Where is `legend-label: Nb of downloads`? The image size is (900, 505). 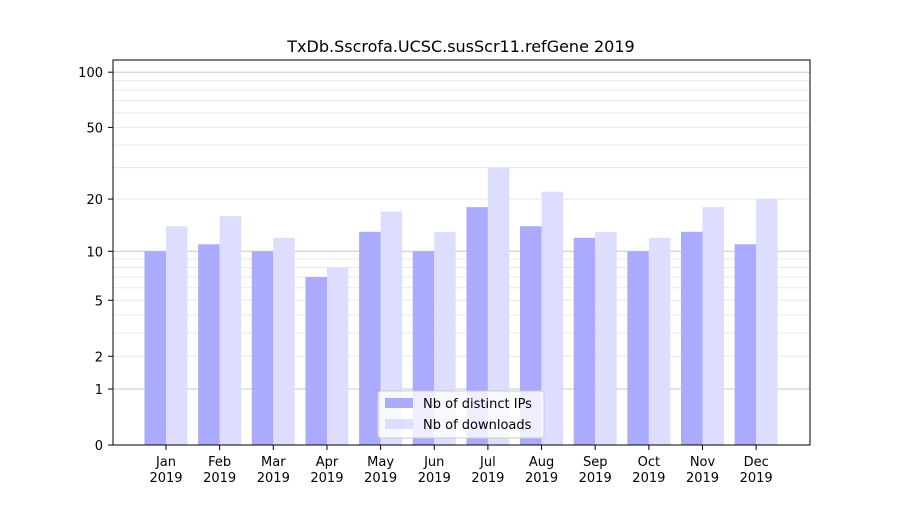
legend-label: Nb of downloads is located at coordinates (477, 425).